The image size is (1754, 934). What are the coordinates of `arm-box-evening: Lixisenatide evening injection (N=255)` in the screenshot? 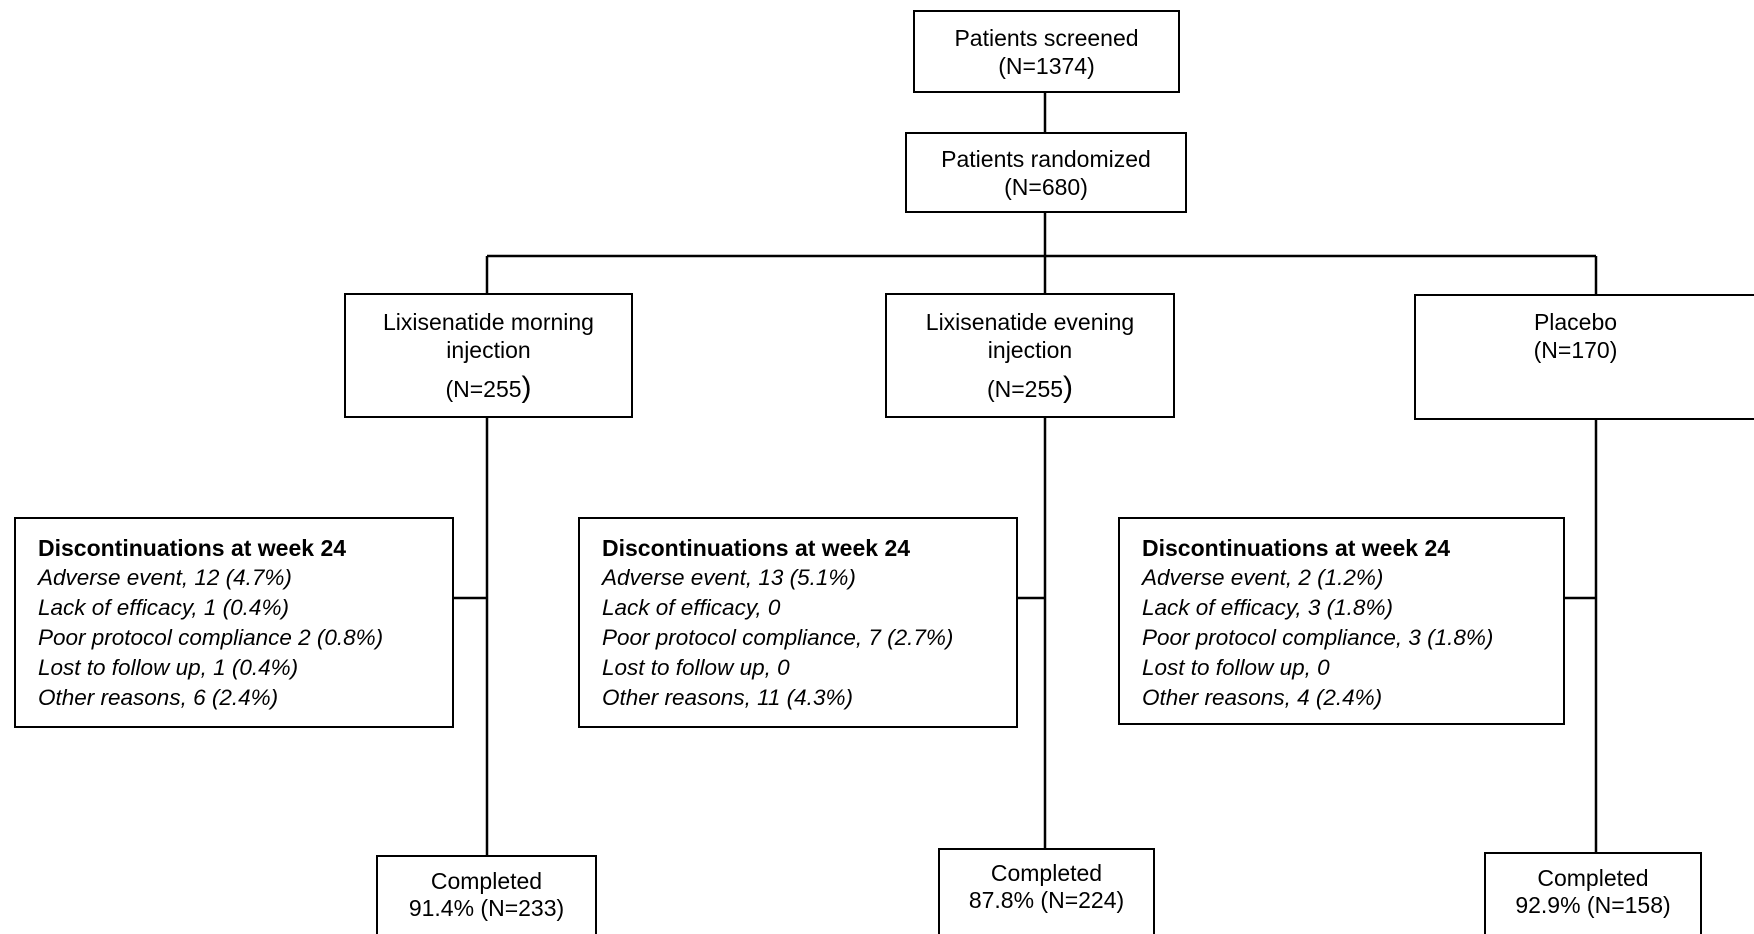 It's located at (1030, 355).